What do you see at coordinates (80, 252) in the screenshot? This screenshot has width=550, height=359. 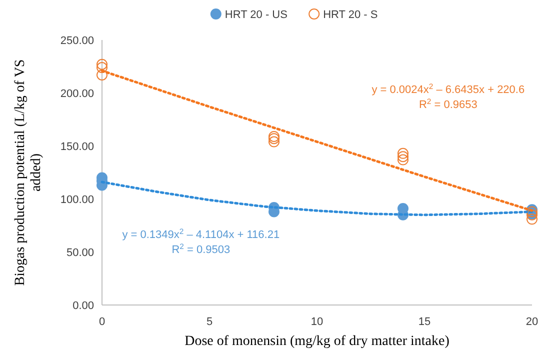 I see `y-tick-label: 50.00` at bounding box center [80, 252].